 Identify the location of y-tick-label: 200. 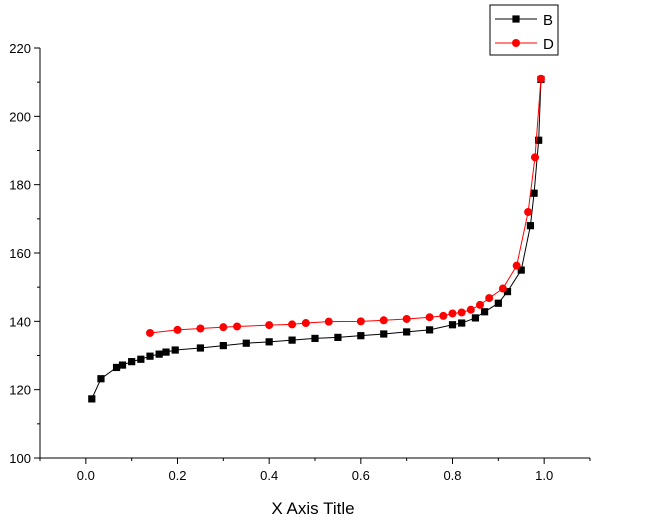
(20, 116).